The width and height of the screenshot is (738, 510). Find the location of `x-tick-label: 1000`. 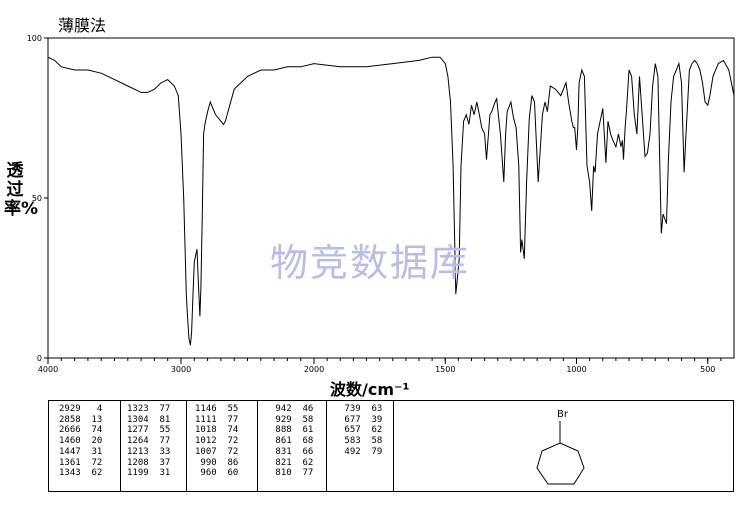

x-tick-label: 1000 is located at coordinates (576, 369).